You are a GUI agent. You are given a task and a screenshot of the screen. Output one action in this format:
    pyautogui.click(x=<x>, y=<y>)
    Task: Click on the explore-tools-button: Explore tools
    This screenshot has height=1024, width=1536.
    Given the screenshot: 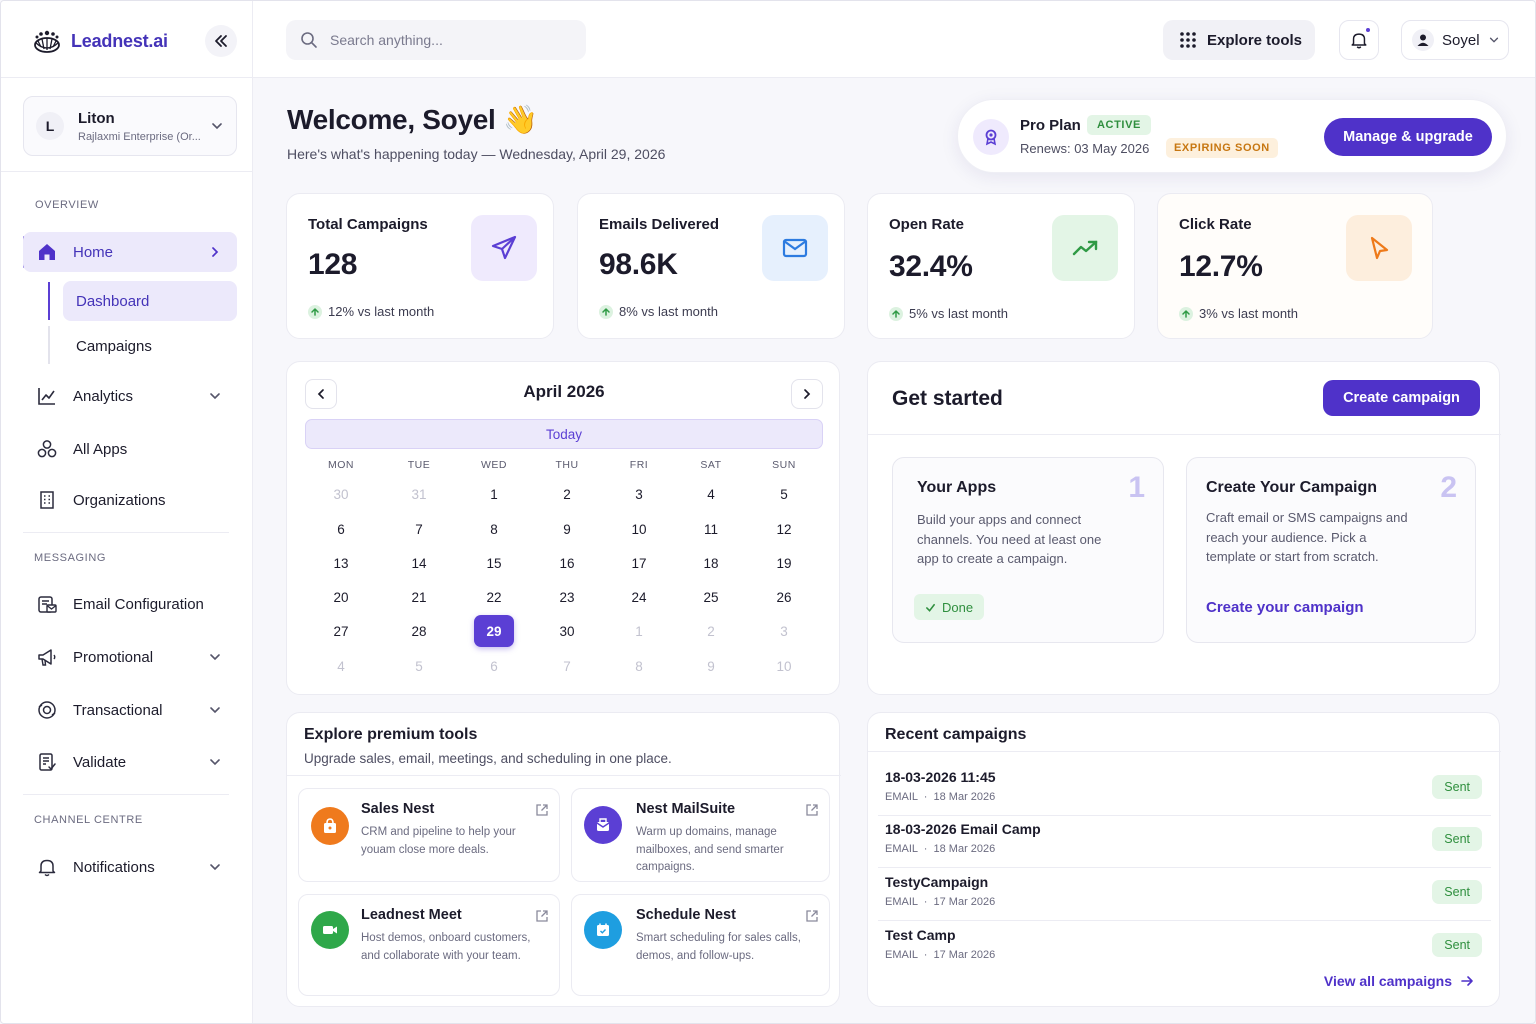 What is the action you would take?
    pyautogui.click(x=1239, y=40)
    